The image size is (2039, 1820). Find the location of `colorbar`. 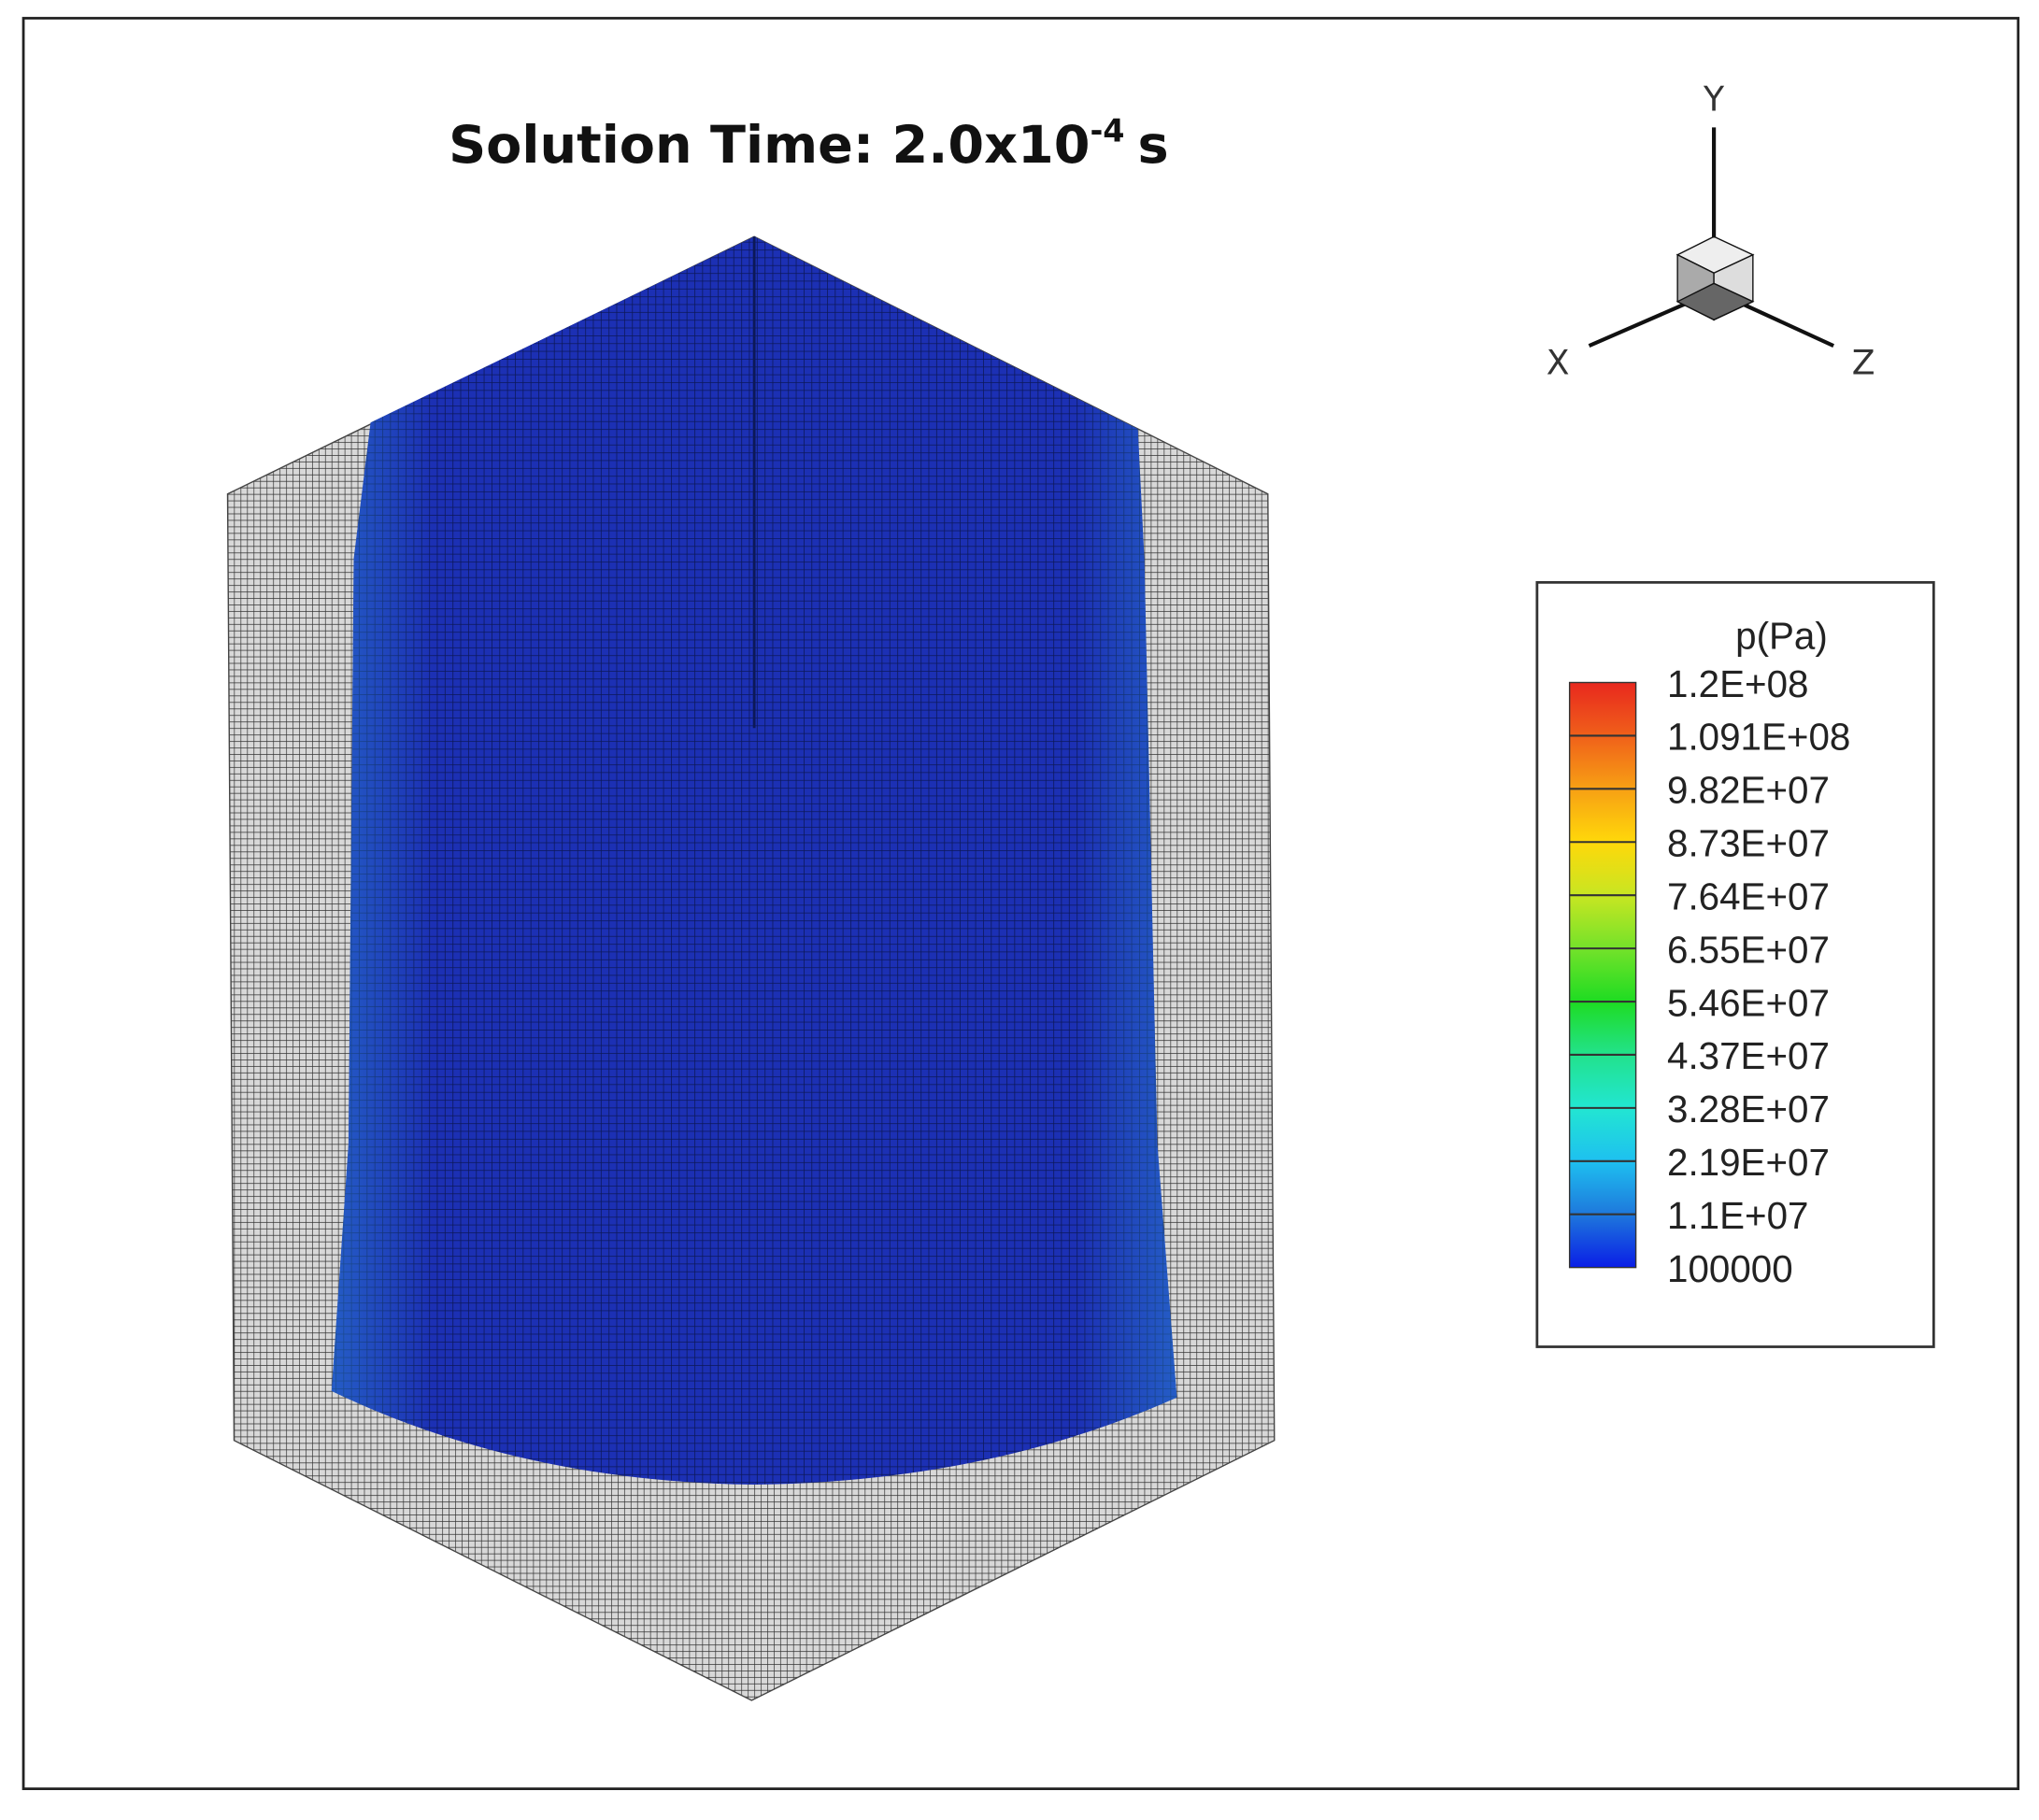

colorbar is located at coordinates (1603, 975).